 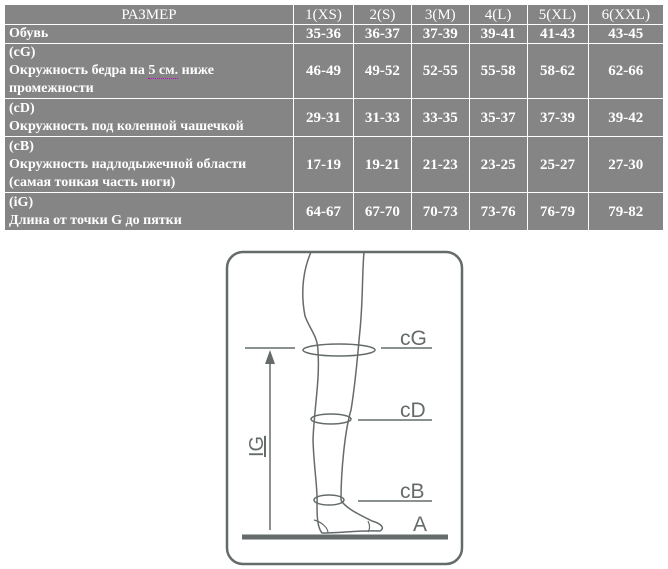 What do you see at coordinates (197, 70) in the screenshot?
I see `row-label-text: ниже` at bounding box center [197, 70].